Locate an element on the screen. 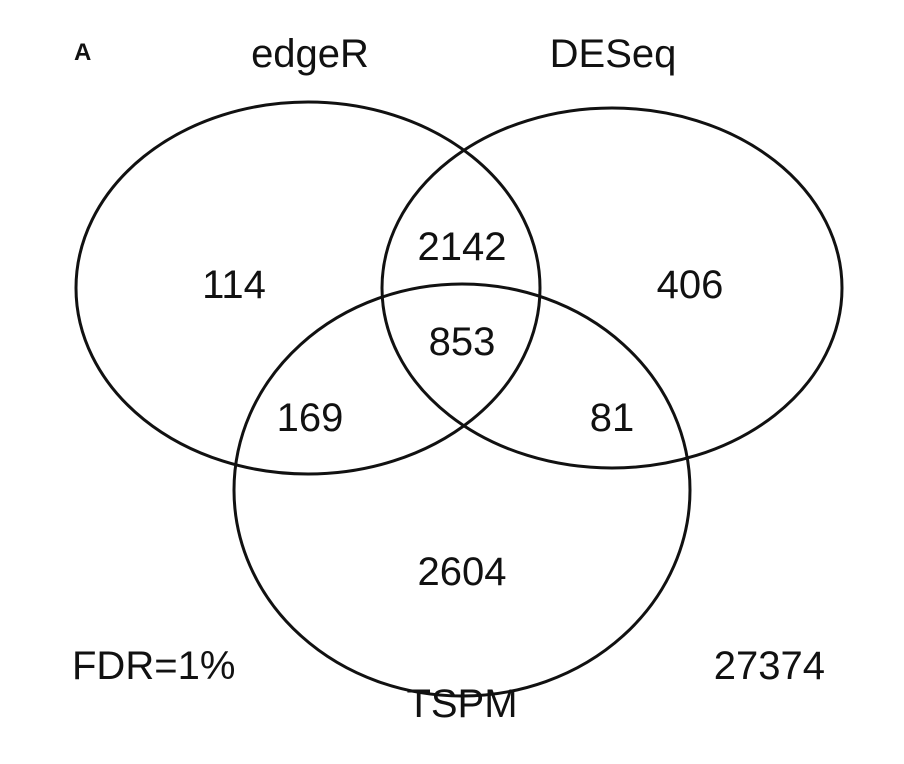 The height and width of the screenshot is (764, 904). count-deseq-only: 406 is located at coordinates (690, 285).